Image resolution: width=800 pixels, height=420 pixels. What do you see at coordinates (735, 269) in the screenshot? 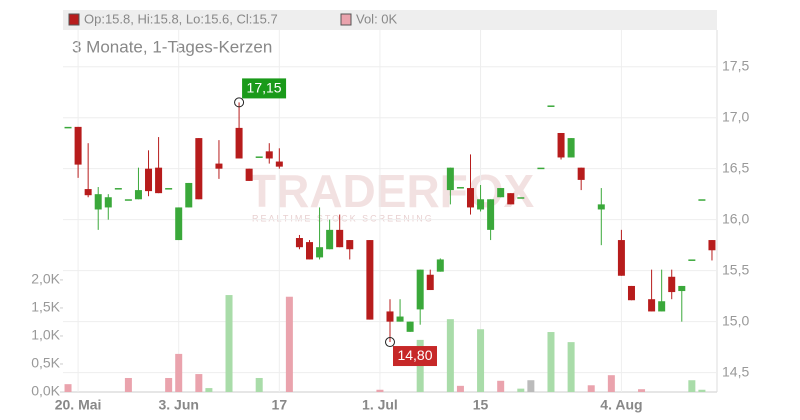
I see `y-tick-label: 15,5` at bounding box center [735, 269].